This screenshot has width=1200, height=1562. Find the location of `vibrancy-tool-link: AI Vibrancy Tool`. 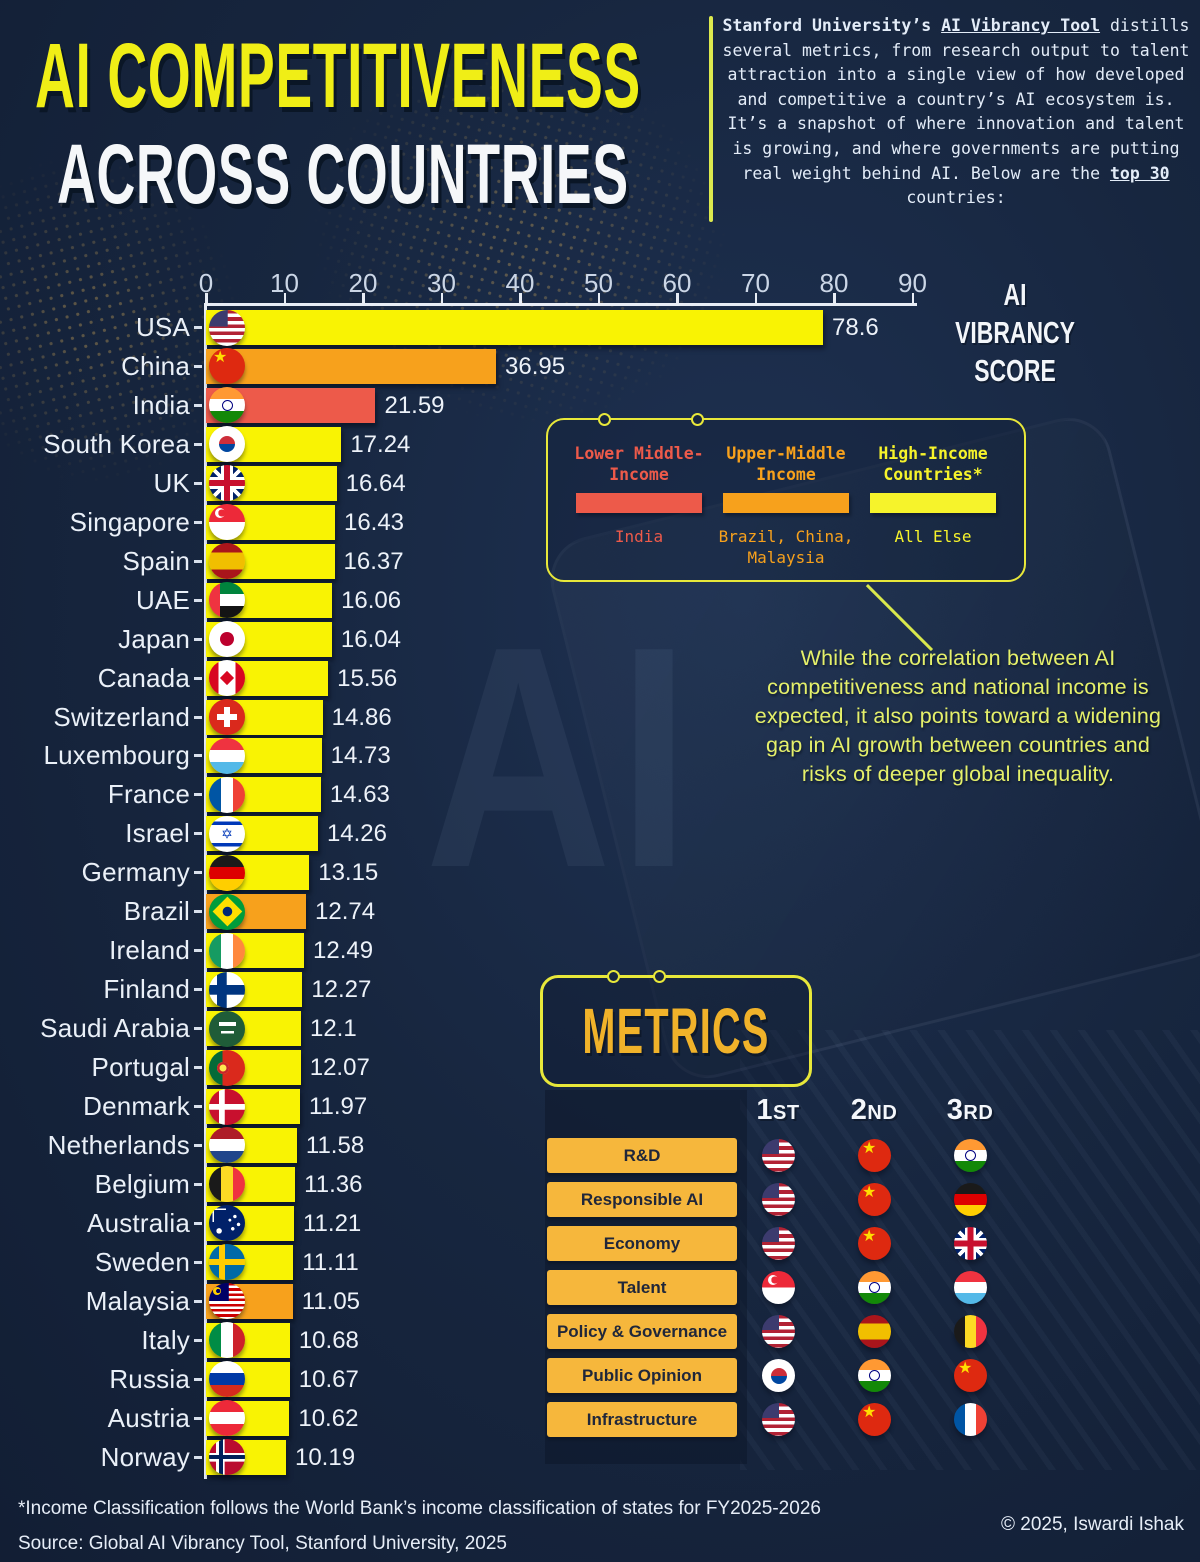

vibrancy-tool-link: AI Vibrancy Tool is located at coordinates (1021, 25).